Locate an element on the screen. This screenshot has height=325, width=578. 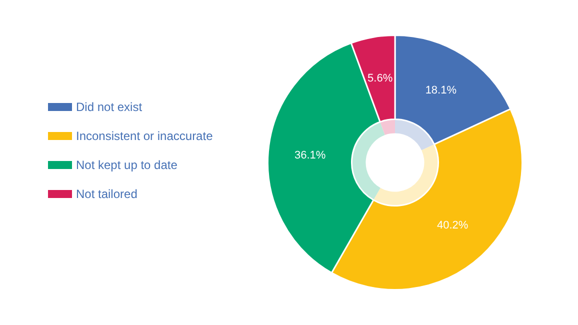
legend-label: Did not exist is located at coordinates (109, 107).